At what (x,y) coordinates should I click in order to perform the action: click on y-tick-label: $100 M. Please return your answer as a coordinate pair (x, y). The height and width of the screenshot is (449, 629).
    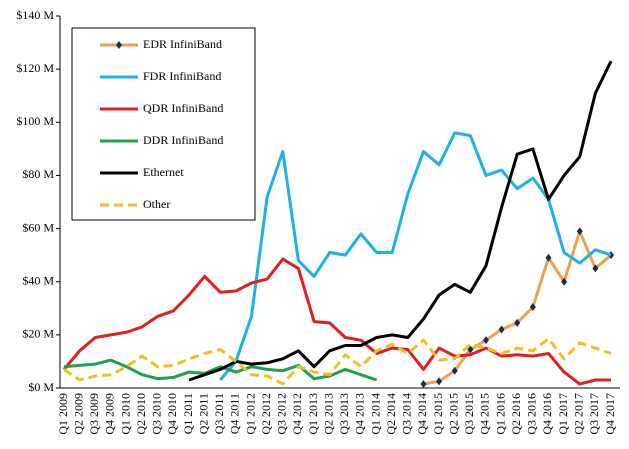
    Looking at the image, I should click on (35, 121).